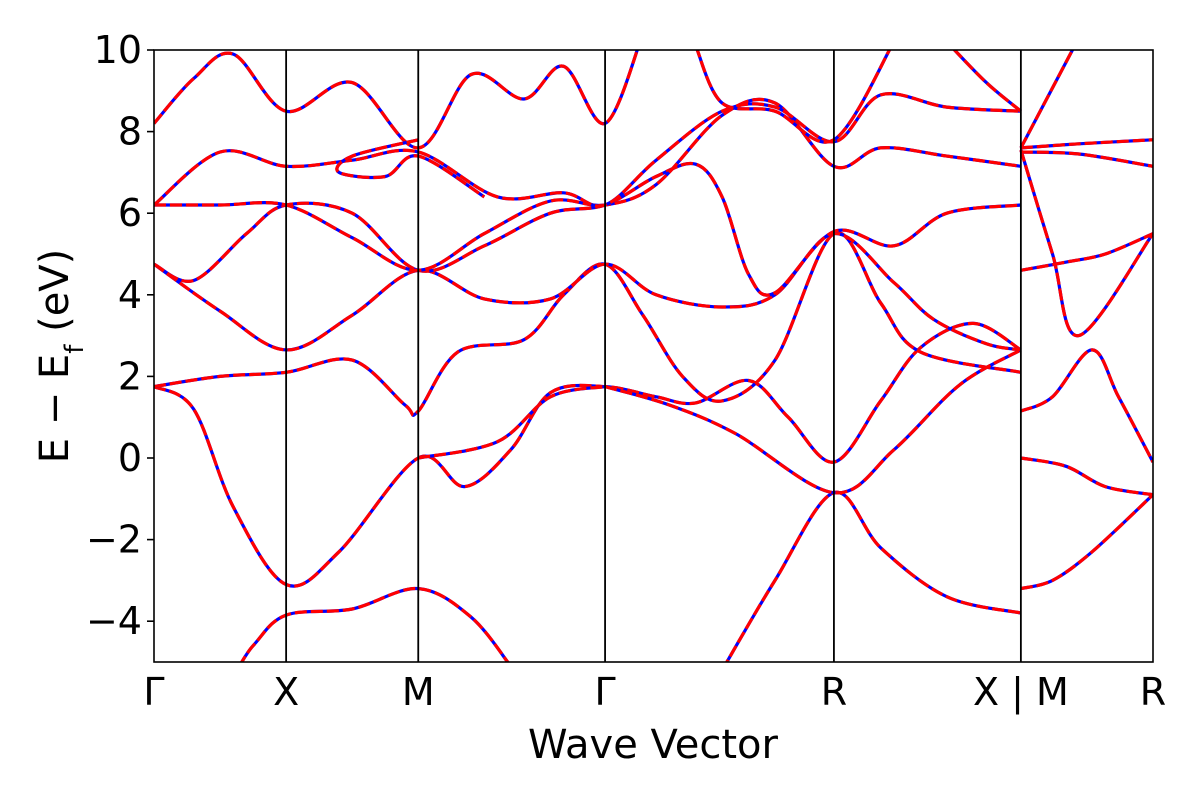 Image resolution: width=1200 pixels, height=800 pixels. I want to click on band-1-blue, so click(873, 576).